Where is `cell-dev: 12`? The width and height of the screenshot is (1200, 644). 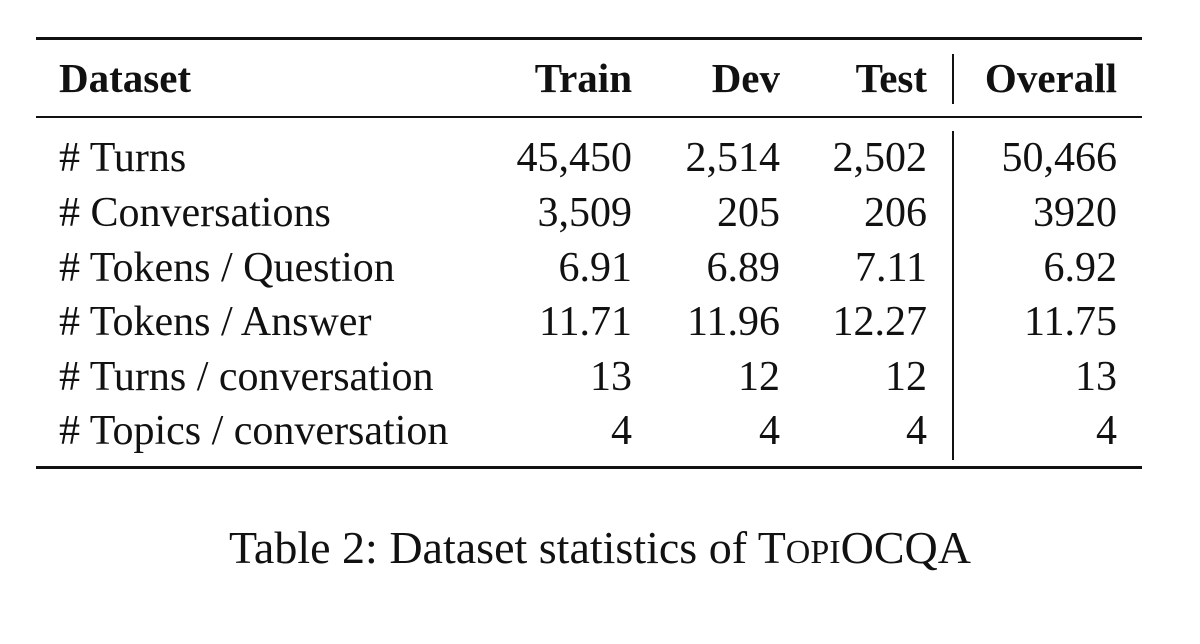
cell-dev: 12 is located at coordinates (759, 377).